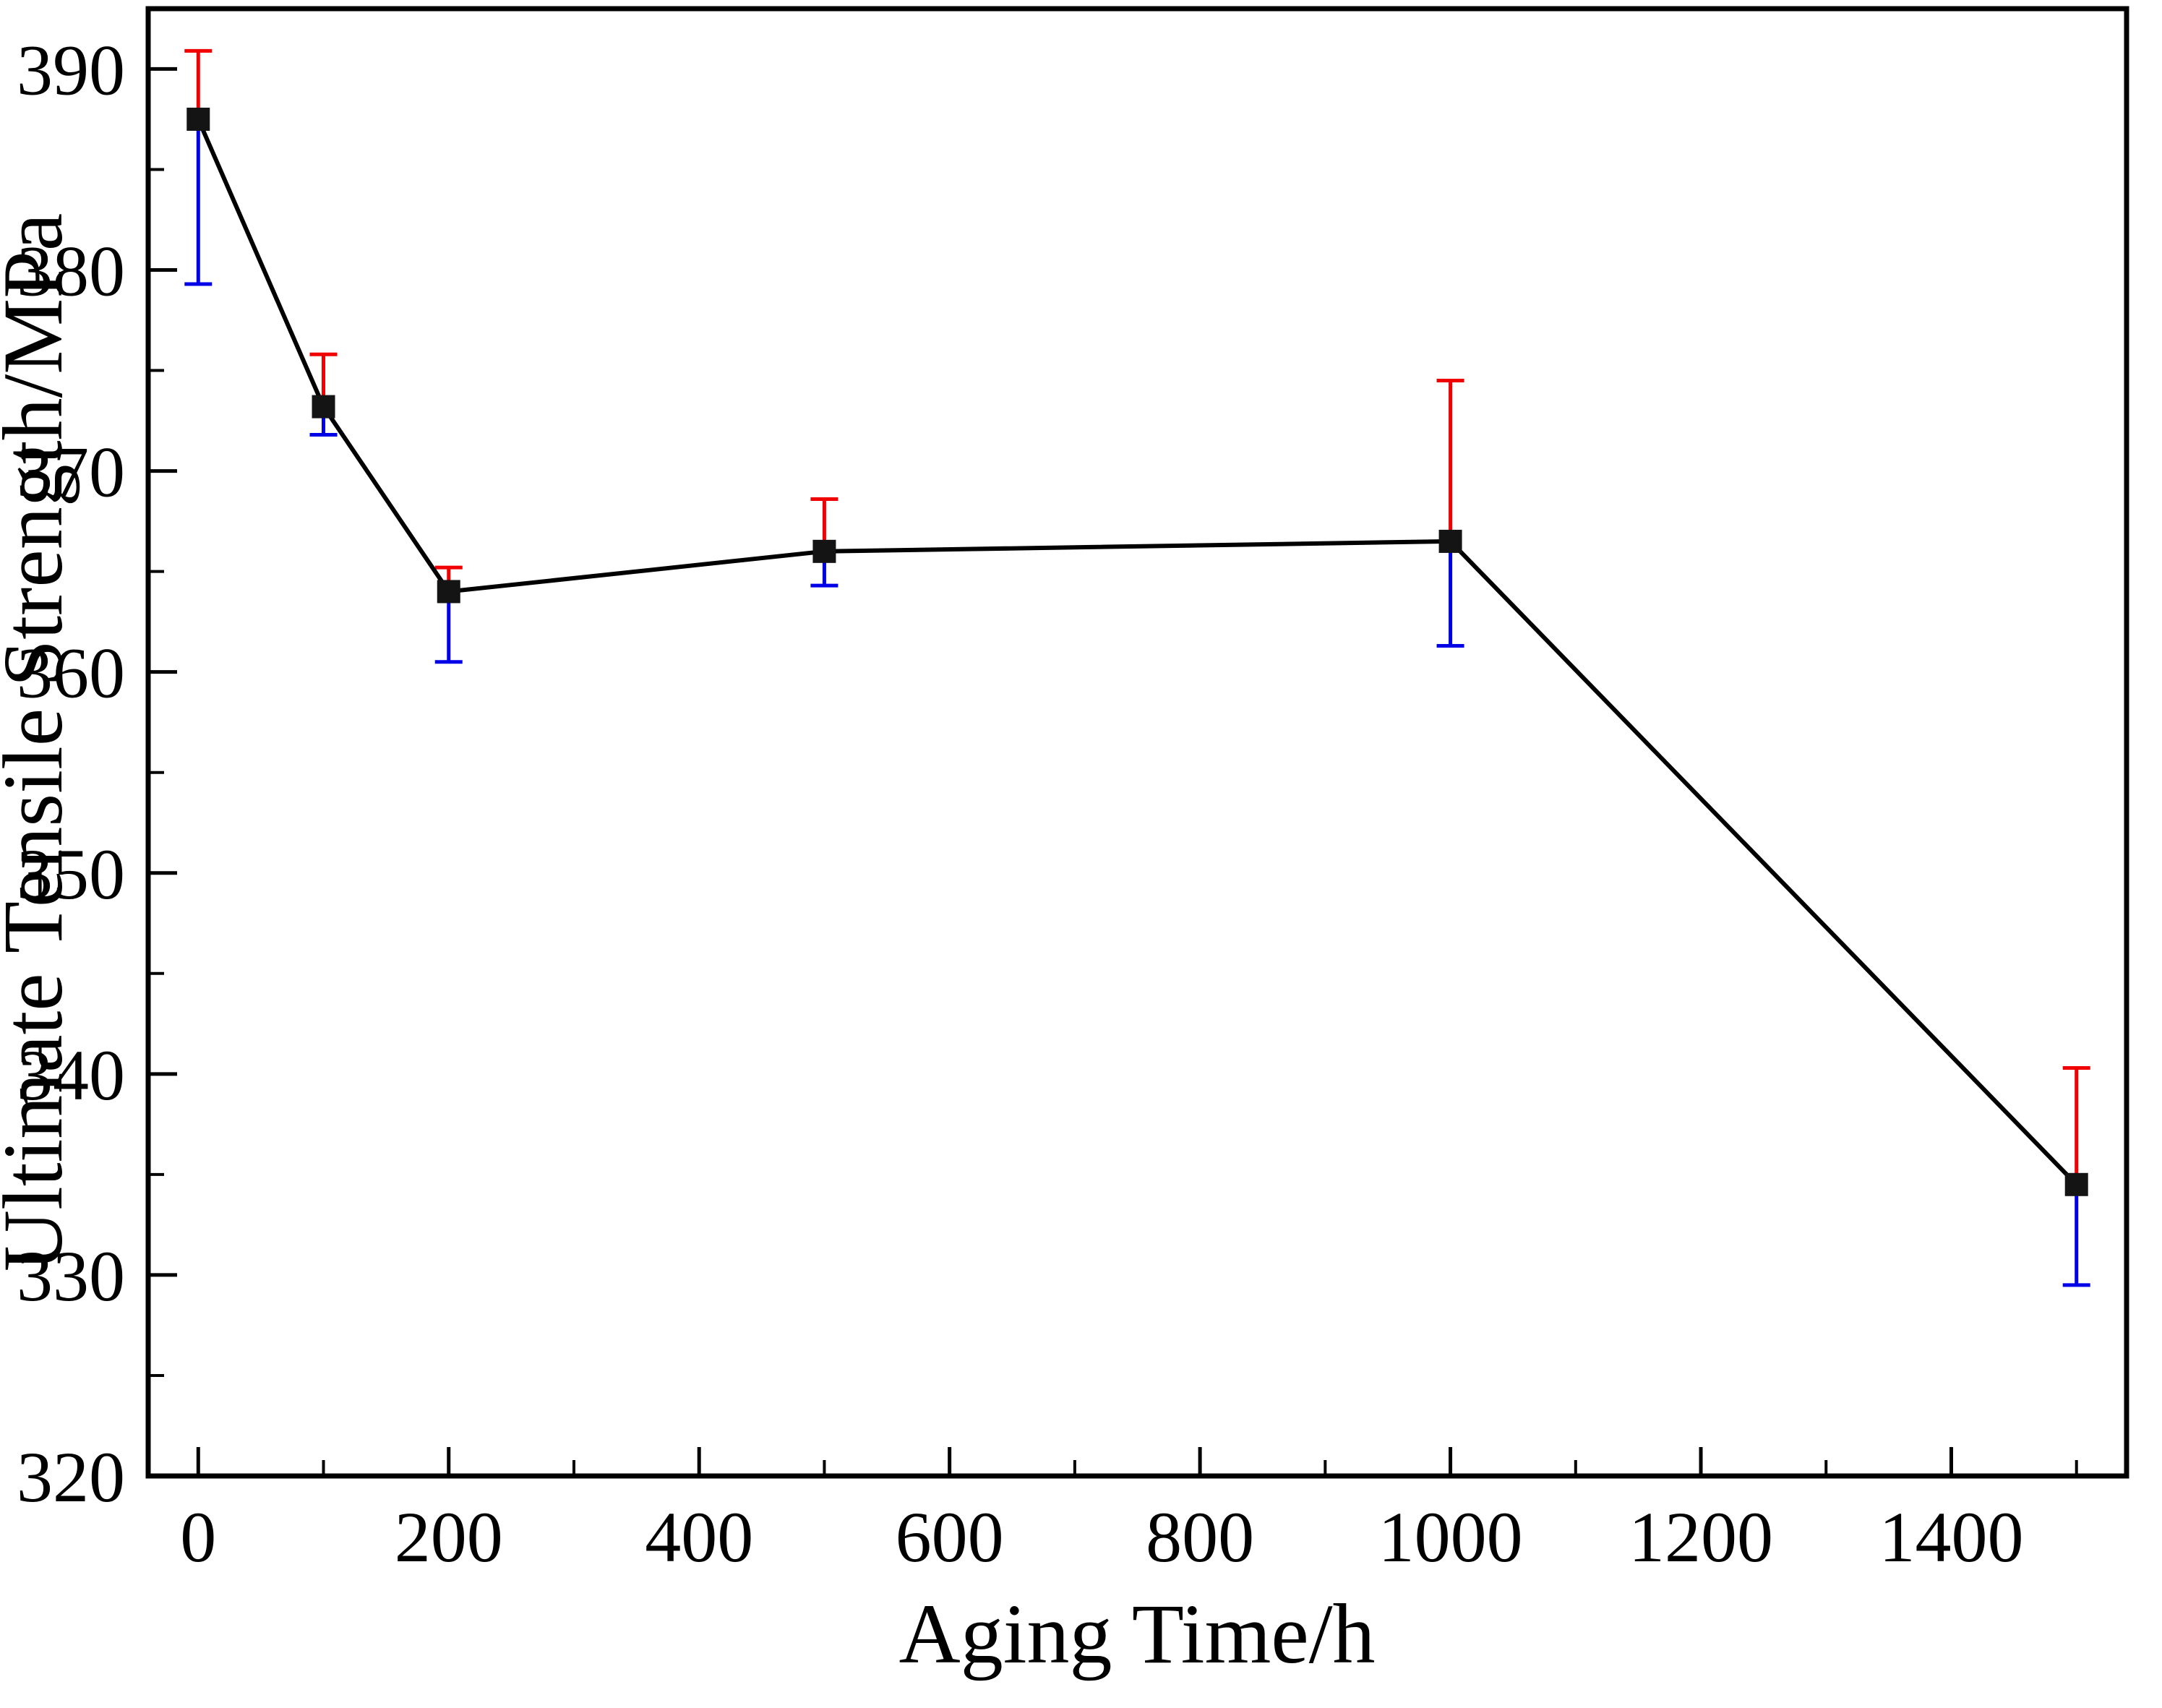 This screenshot has height=1708, width=2162. I want to click on y-tick-label: 380, so click(71, 271).